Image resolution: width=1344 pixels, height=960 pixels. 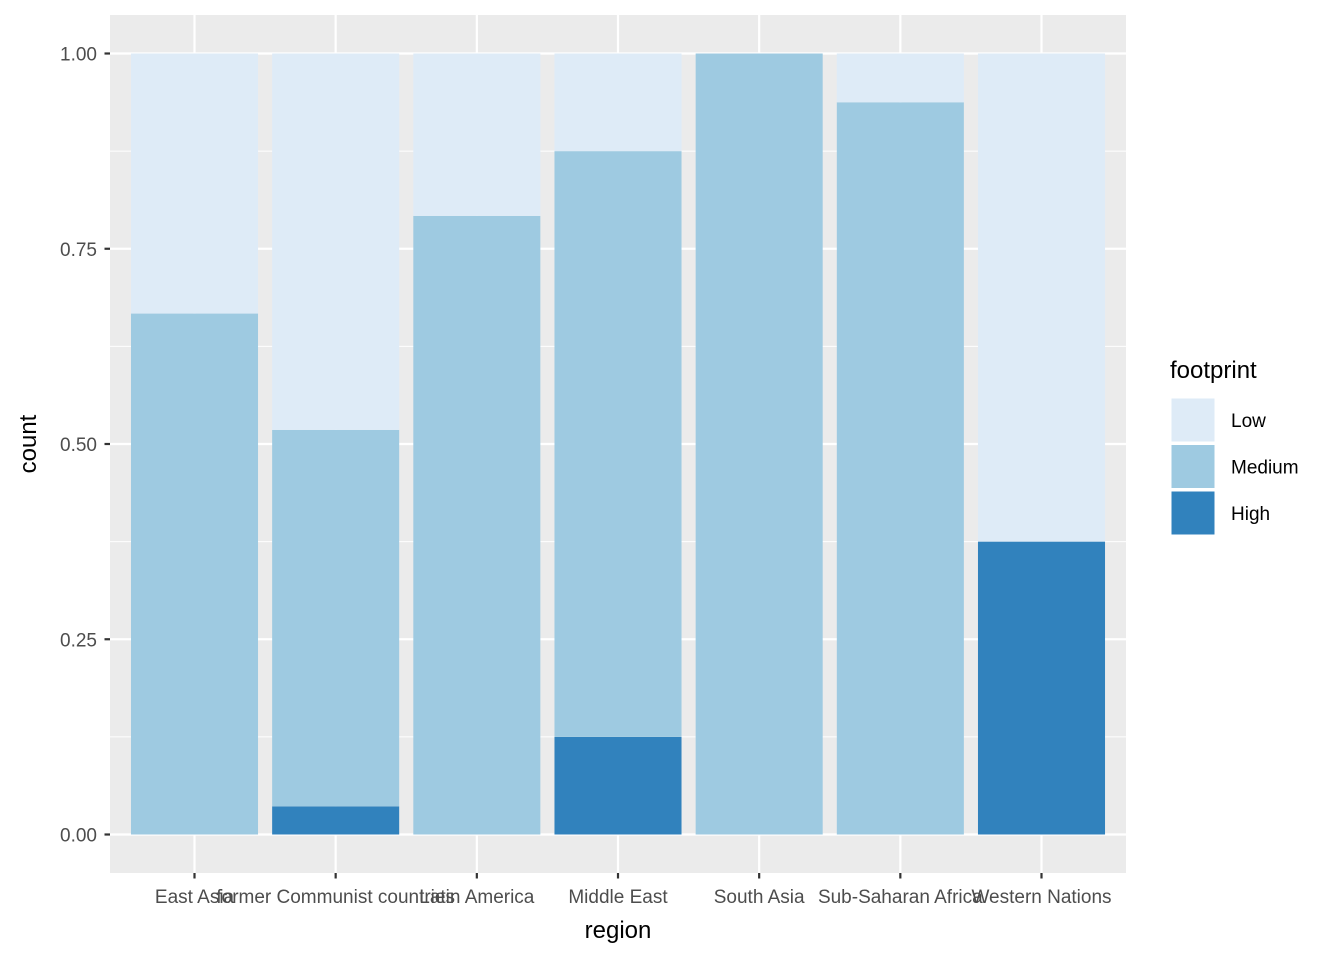 I want to click on x-tick-label: South Asia, so click(x=759, y=897).